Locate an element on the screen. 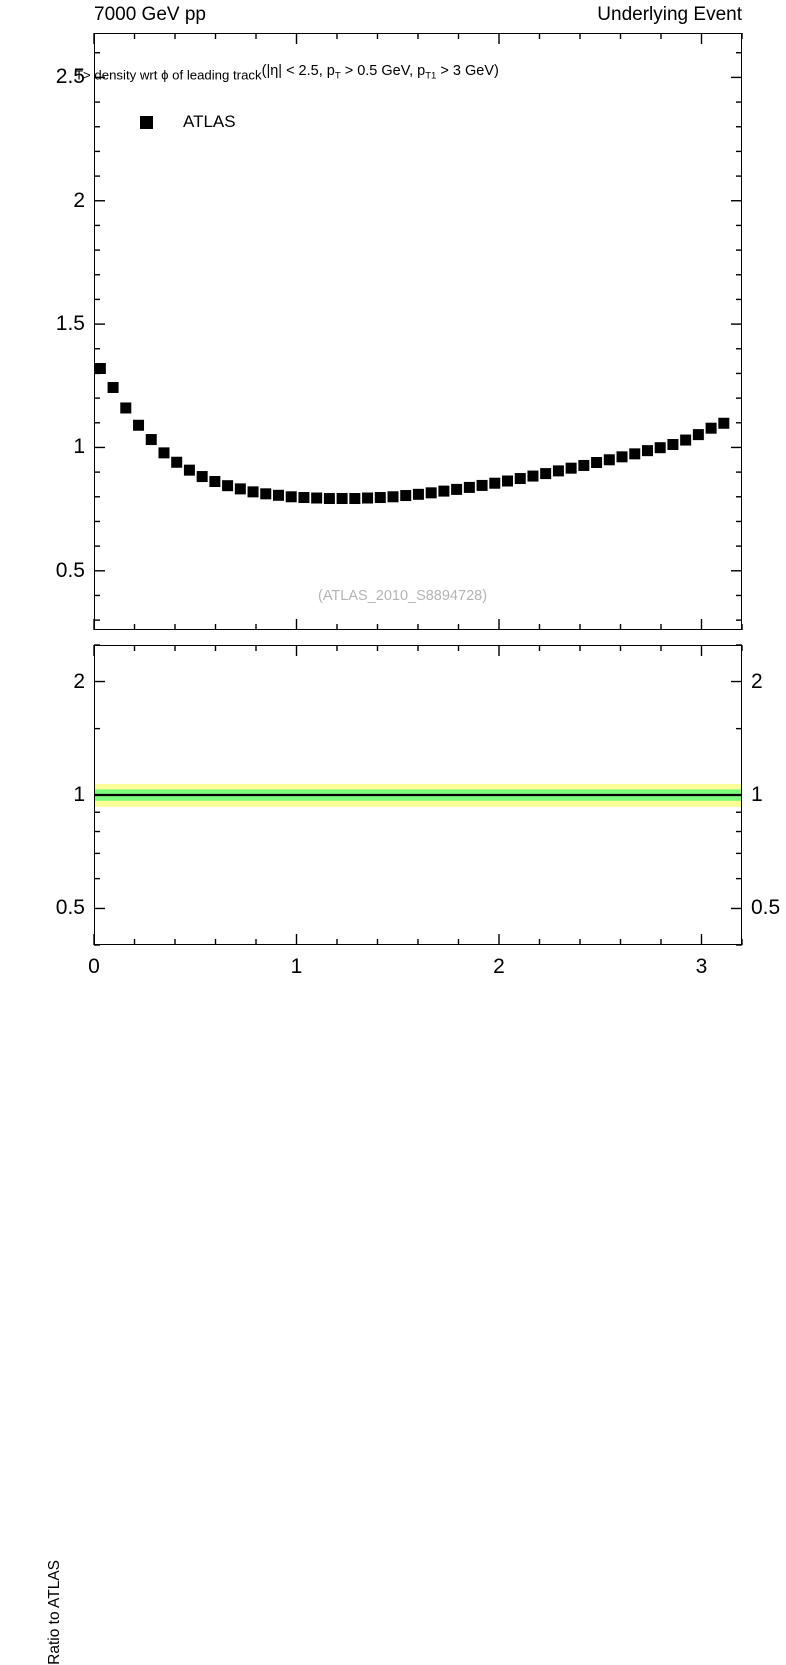 The width and height of the screenshot is (786, 1665). ratio-ytick-left-0.5: 0.5 is located at coordinates (70, 908).